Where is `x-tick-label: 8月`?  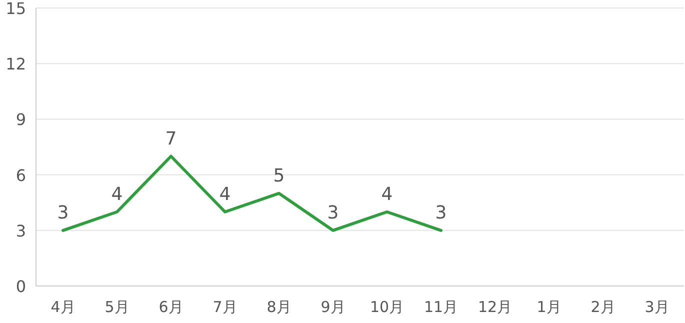
x-tick-label: 8月 is located at coordinates (279, 307).